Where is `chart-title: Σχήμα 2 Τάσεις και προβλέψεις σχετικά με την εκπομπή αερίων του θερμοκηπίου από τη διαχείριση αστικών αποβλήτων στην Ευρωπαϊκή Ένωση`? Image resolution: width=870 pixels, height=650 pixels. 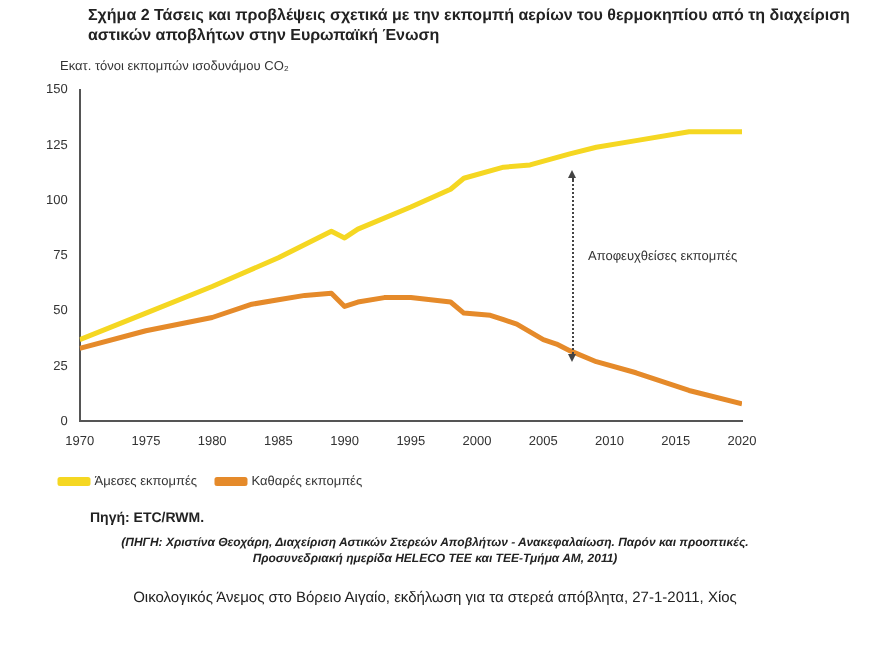 chart-title: Σχήμα 2 Τάσεις και προβλέψεις σχετικά με την εκπομπή αερίων του θερμοκηπίου από τη διαχείριση αστικών αποβλήτων στην Ευρωπαϊκή Ένωση is located at coordinates (470, 26).